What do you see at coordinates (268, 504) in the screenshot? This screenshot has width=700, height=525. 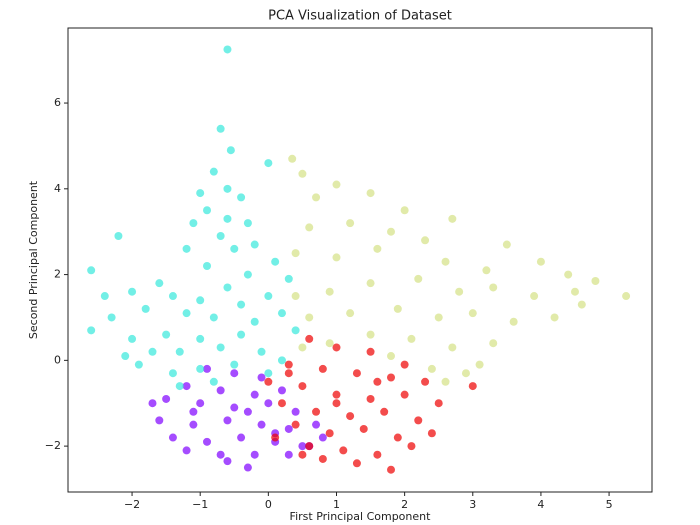 I see `x-tick-label: 0` at bounding box center [268, 504].